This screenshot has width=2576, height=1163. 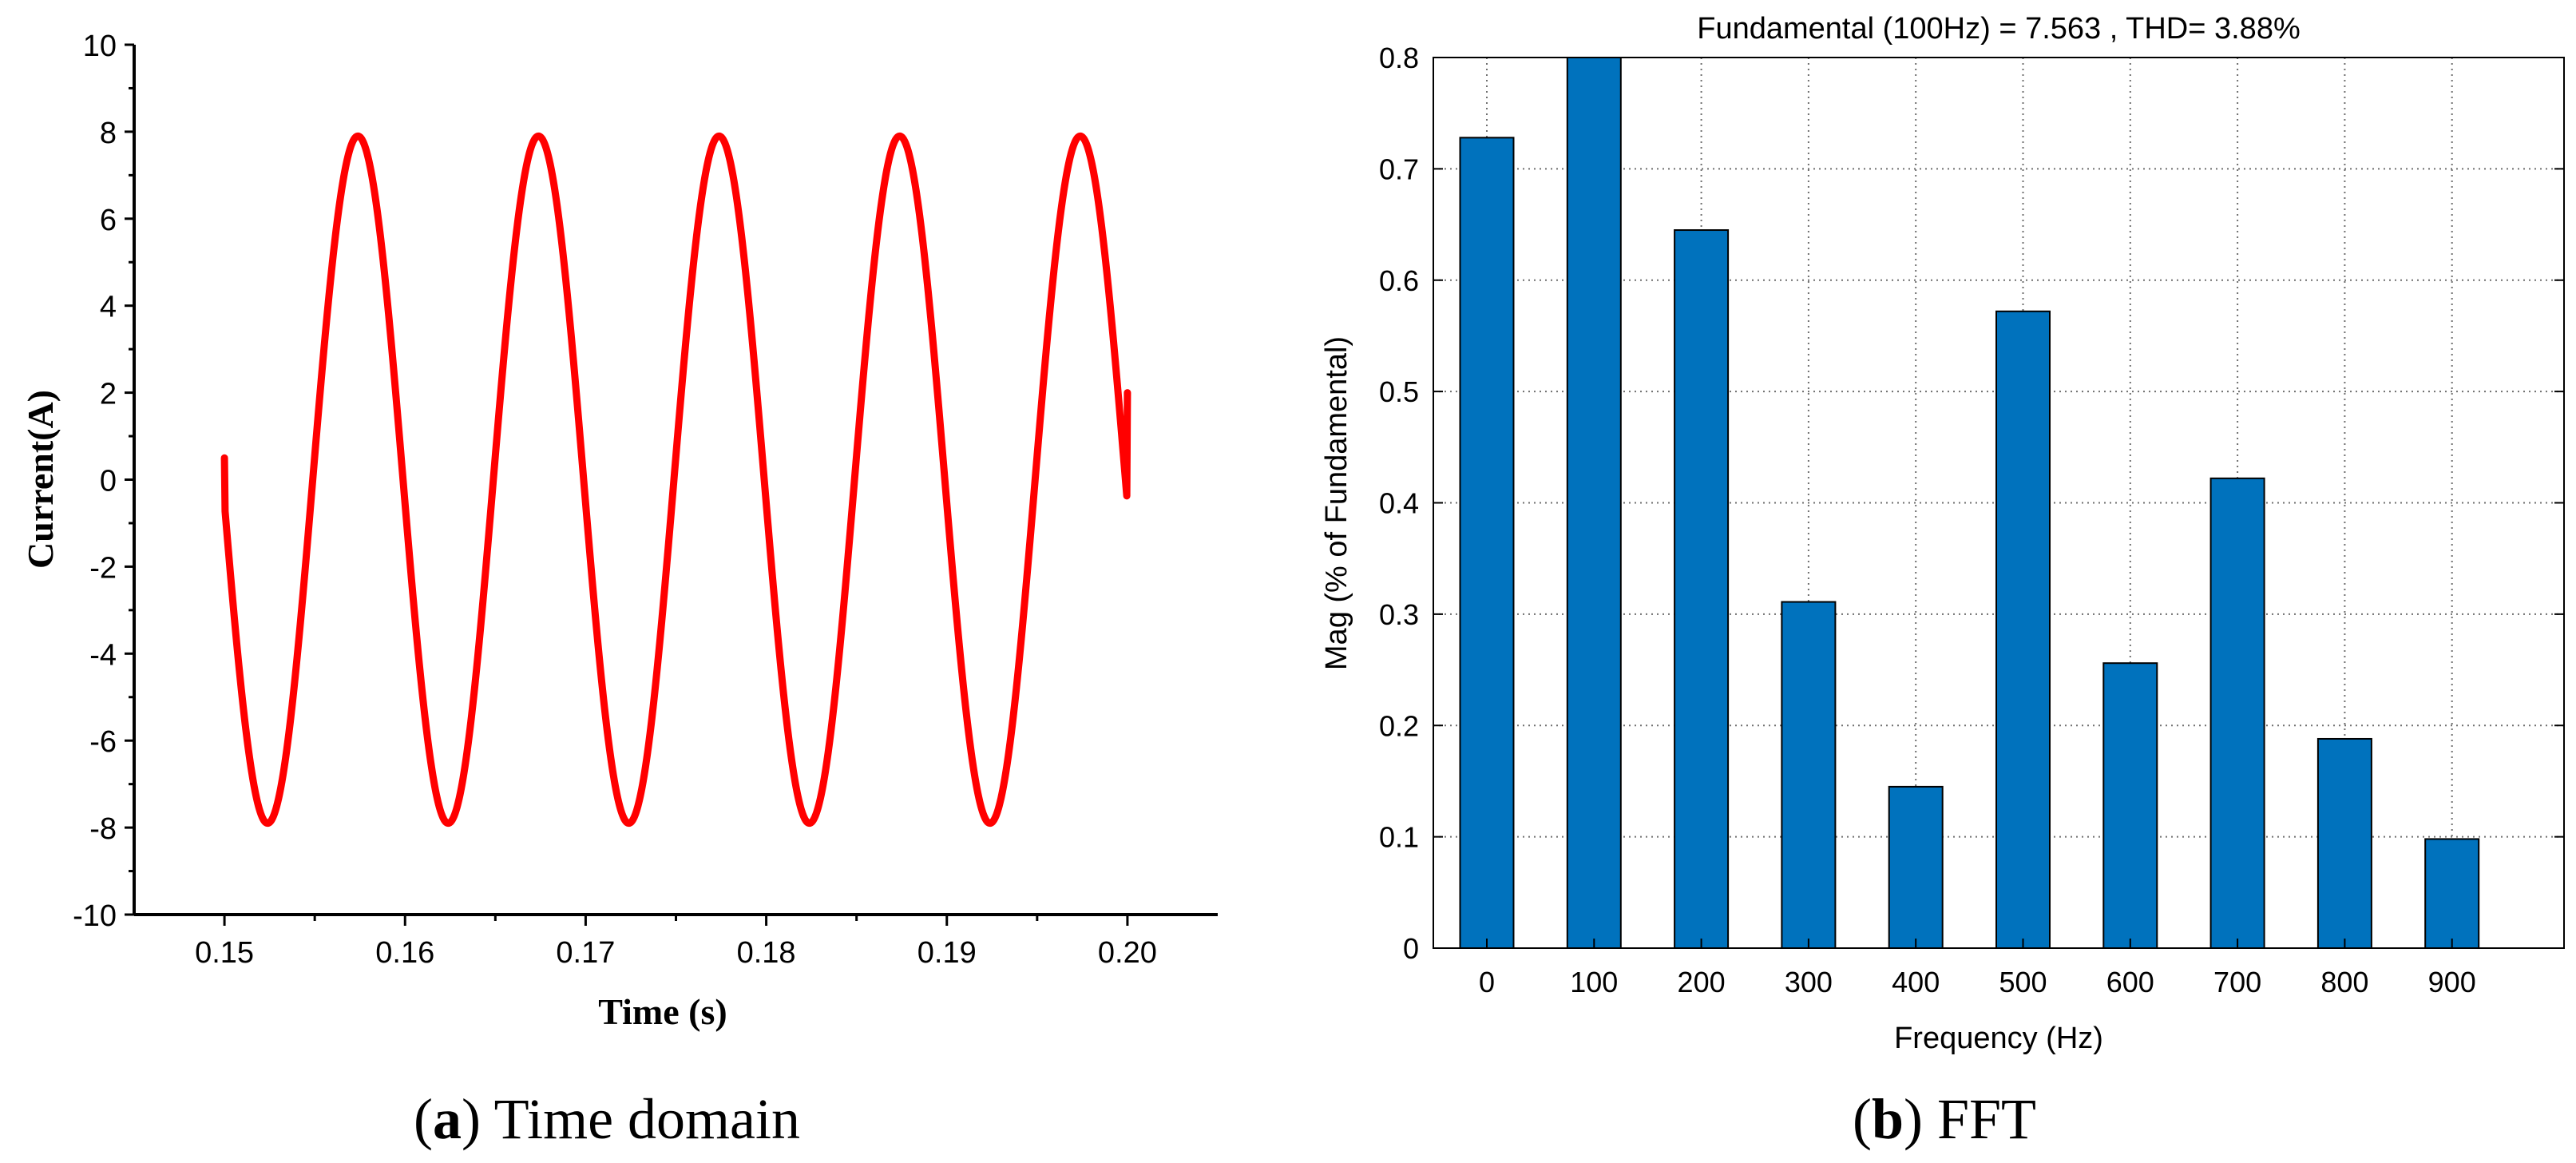 I want to click on chart-b-y-tick-label: 0.3, so click(x=1399, y=615).